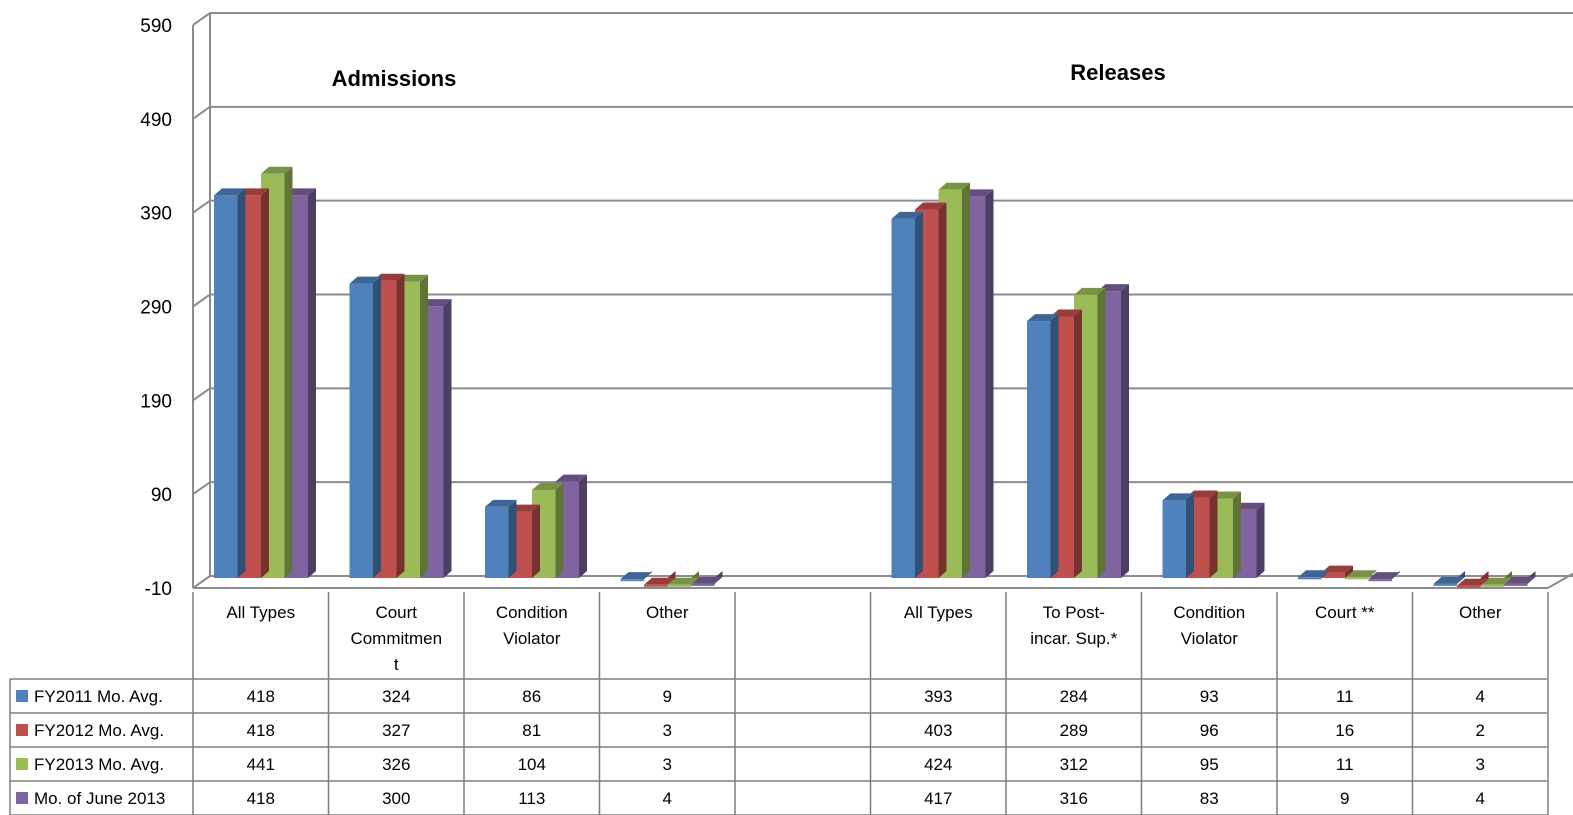 The width and height of the screenshot is (1573, 815). Describe the element at coordinates (394, 78) in the screenshot. I see `section-title-admissions: Admissions` at that location.